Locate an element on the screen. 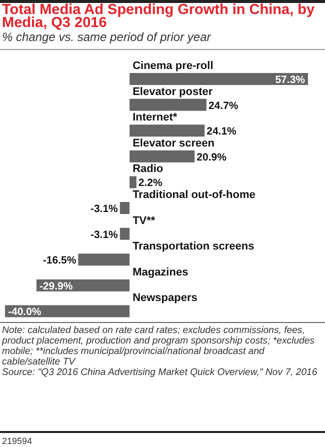 The width and height of the screenshot is (325, 447). y-tick-label: Internet* is located at coordinates (155, 118).